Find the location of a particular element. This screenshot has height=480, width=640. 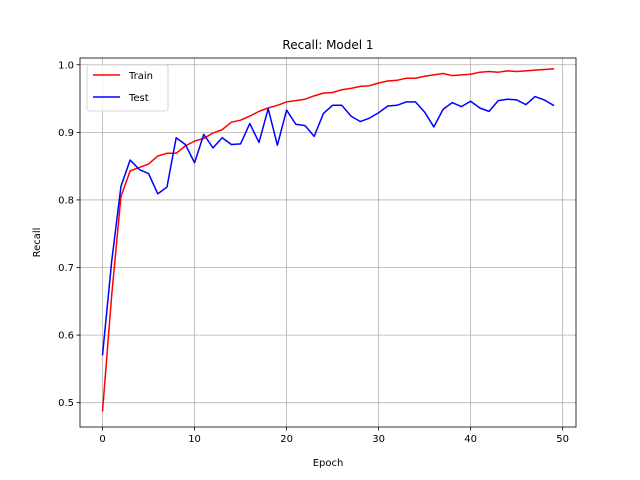

x-tick-label: 10 is located at coordinates (194, 439).